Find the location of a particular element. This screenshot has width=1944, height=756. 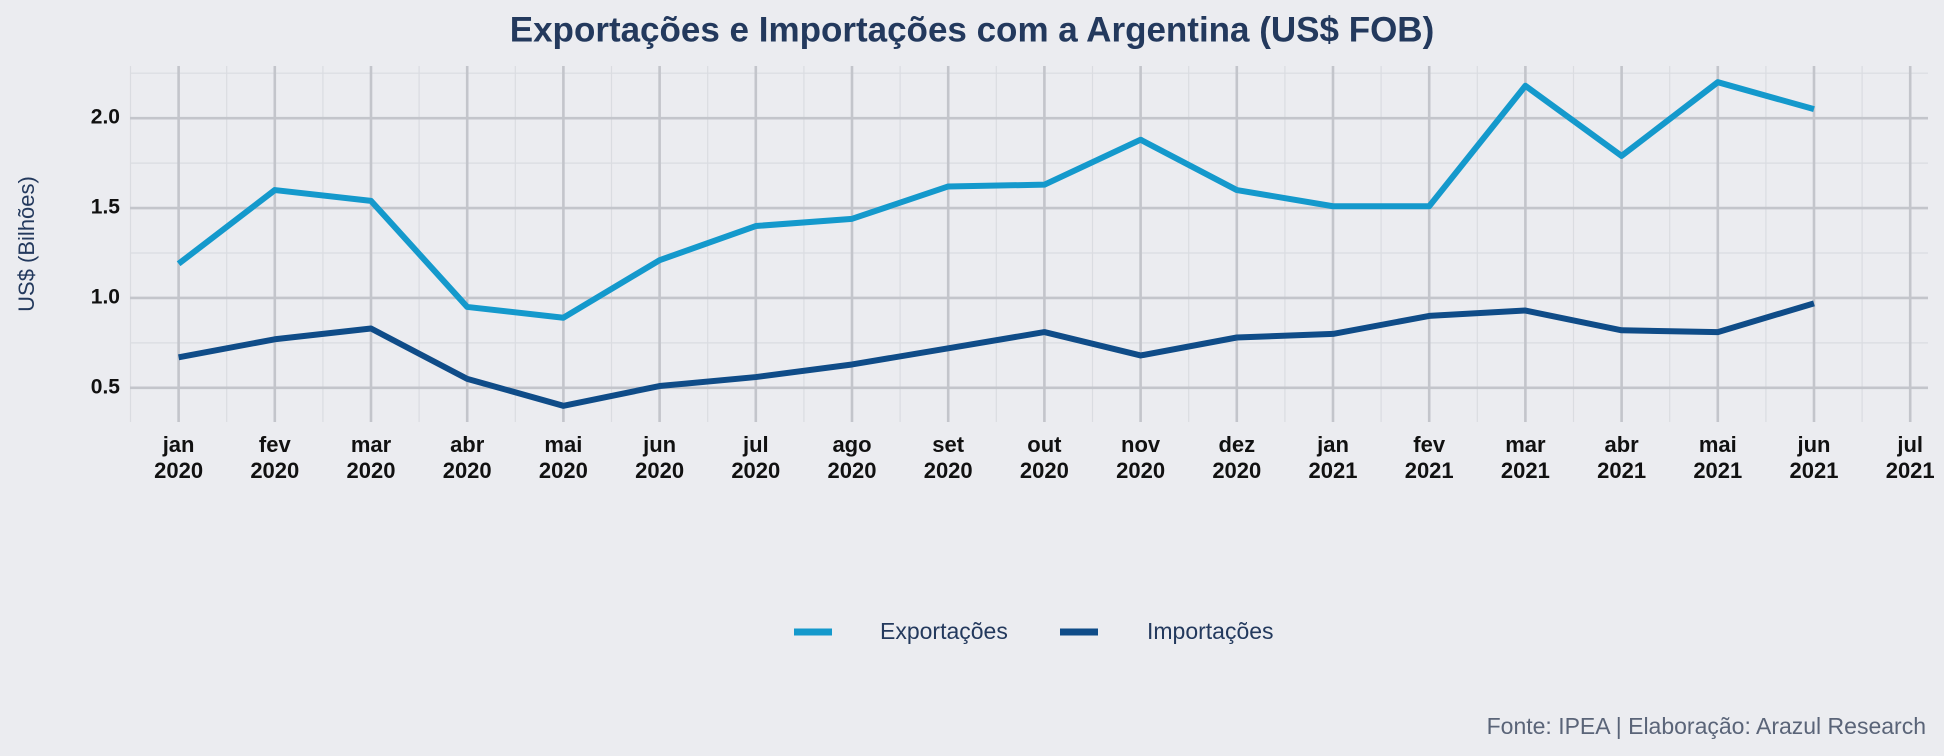

x-tick-label: abr 2021 is located at coordinates (1622, 457).